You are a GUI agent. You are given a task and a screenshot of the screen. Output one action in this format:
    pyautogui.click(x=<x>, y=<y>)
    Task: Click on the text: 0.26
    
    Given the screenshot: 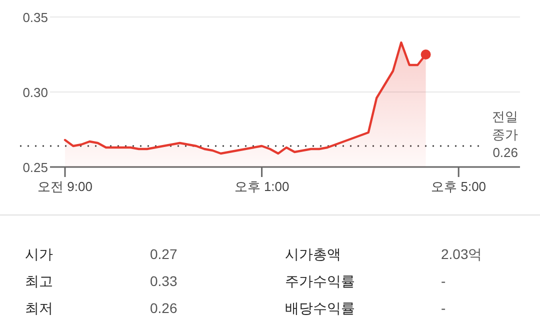 What is the action you would take?
    pyautogui.click(x=164, y=308)
    